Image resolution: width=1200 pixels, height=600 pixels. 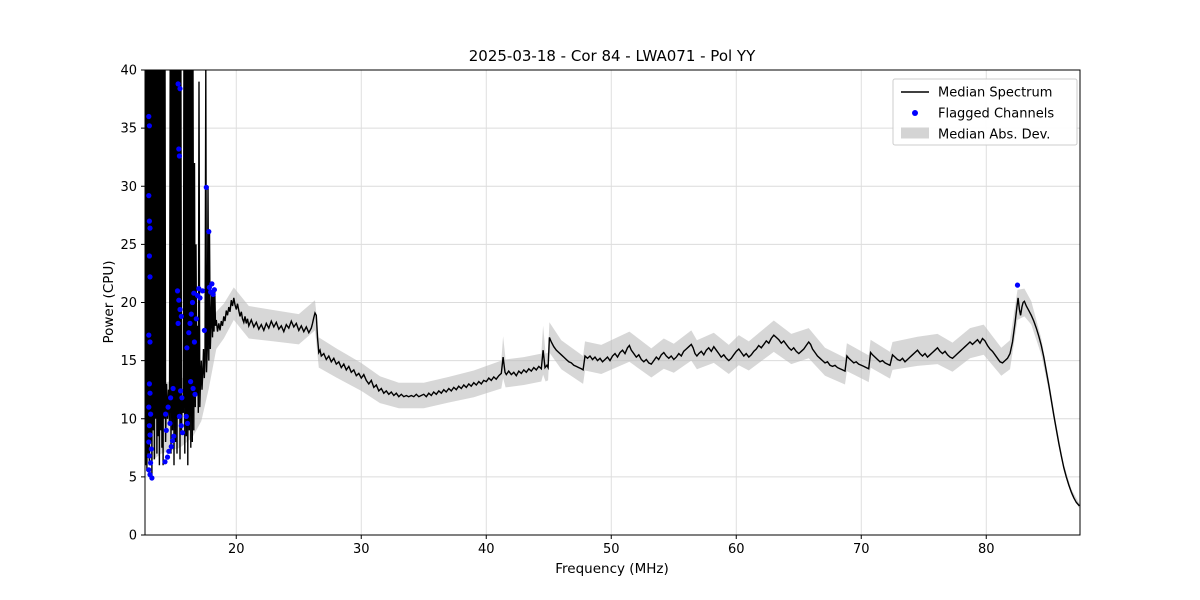 I want to click on legend-label-flagged-channels: Flagged Channels, so click(x=996, y=114).